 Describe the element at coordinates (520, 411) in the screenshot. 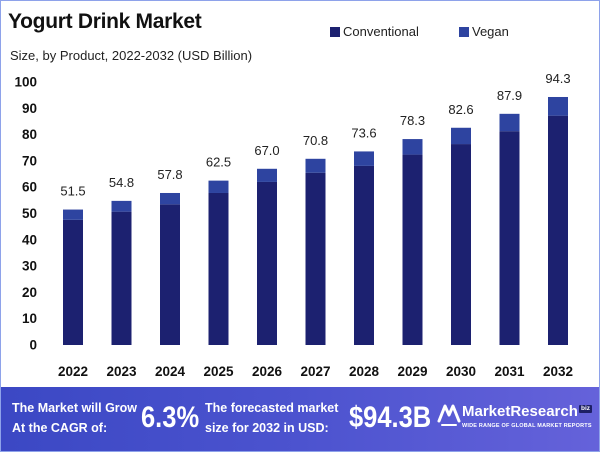

I see `brand-name: MarketResearch` at that location.